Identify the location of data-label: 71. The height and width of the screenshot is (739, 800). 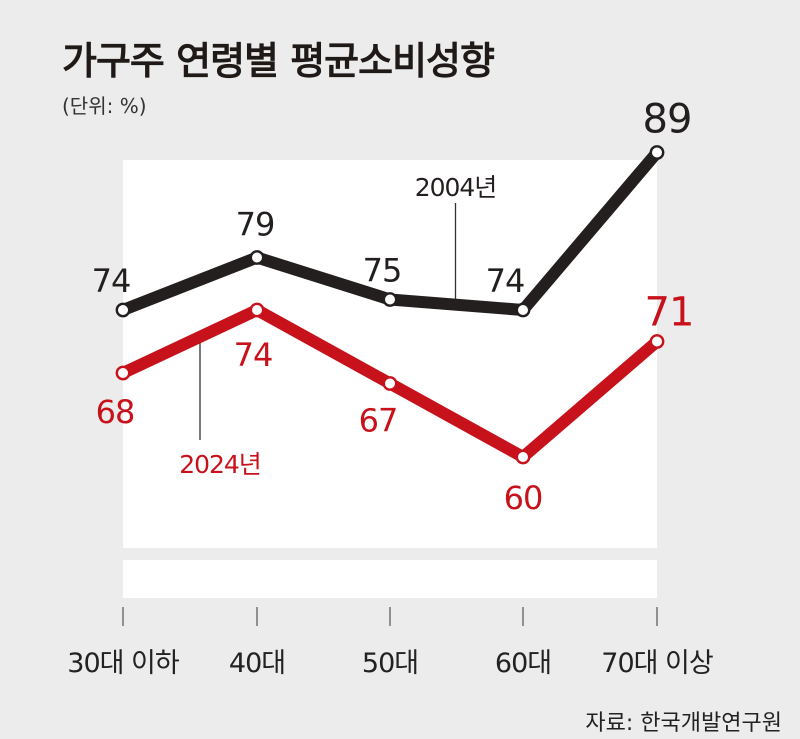
(669, 313).